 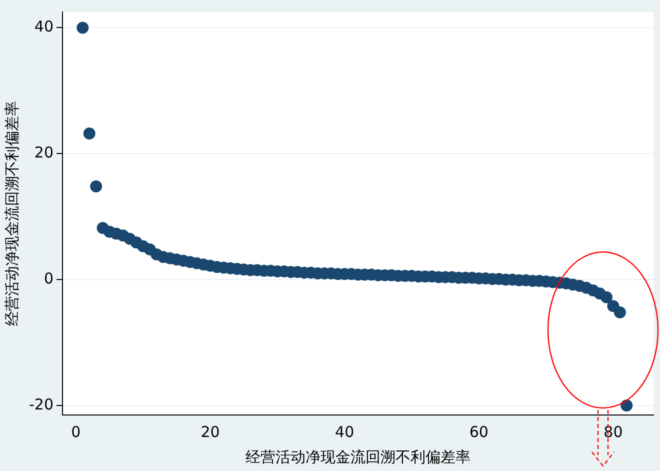 I want to click on x-tick-label: 60, so click(x=478, y=431).